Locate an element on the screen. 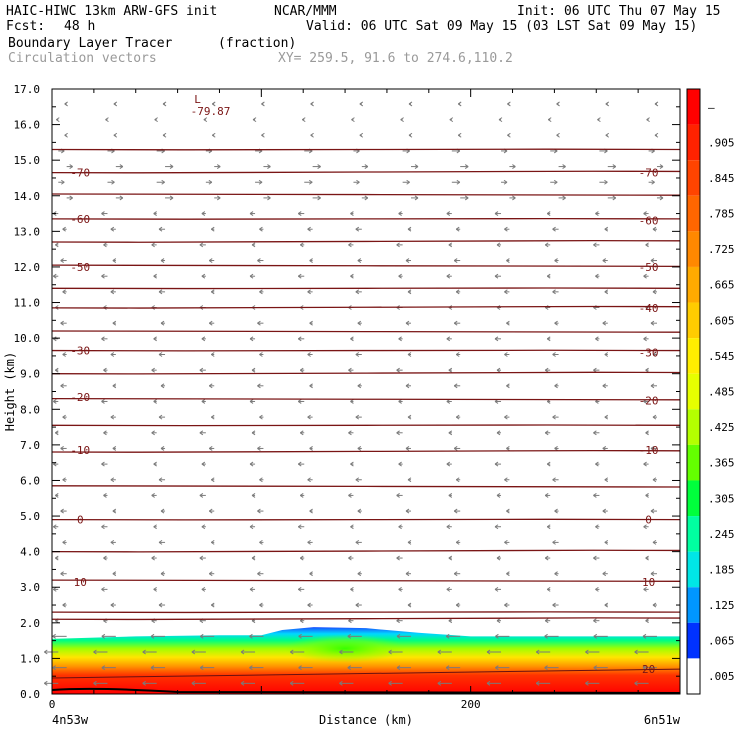 This screenshot has width=740, height=740. contour-label: 0 is located at coordinates (80, 520).